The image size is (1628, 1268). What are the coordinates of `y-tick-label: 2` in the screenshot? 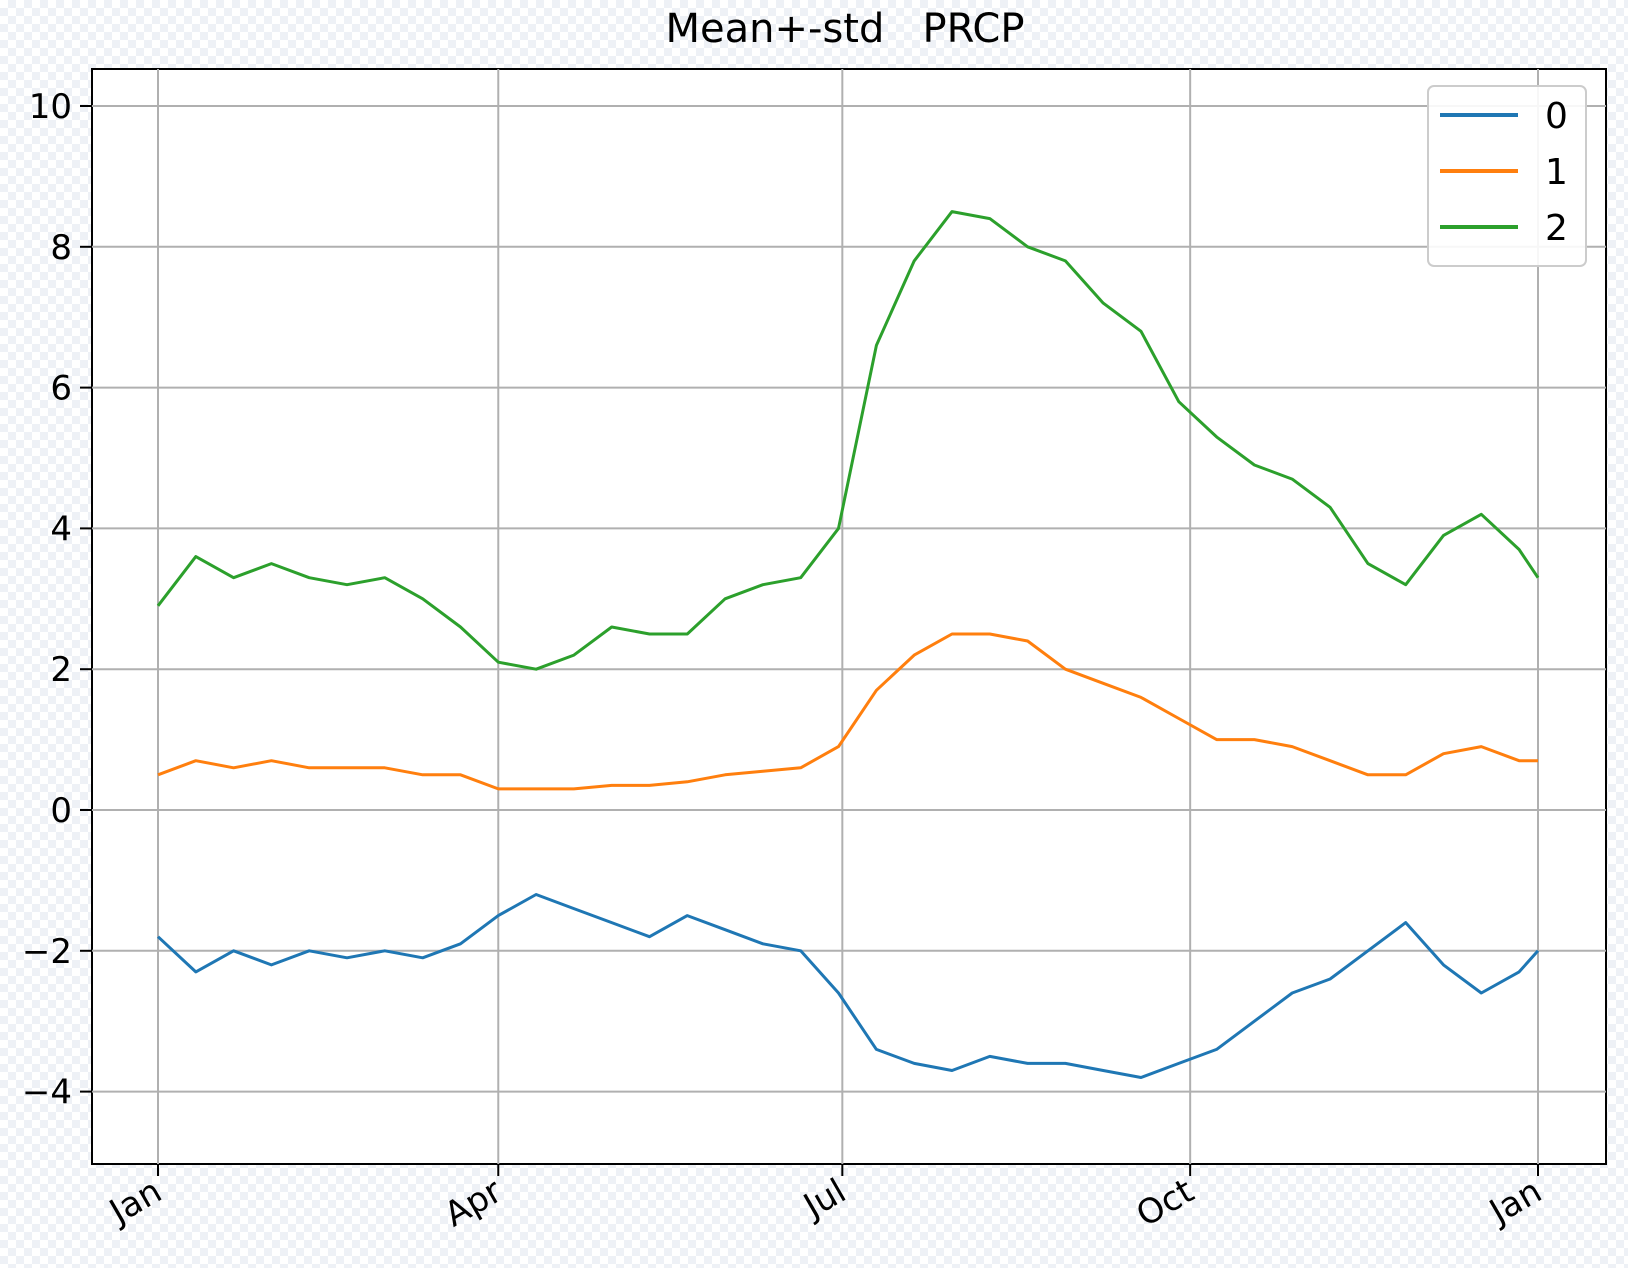 It's located at (61, 670).